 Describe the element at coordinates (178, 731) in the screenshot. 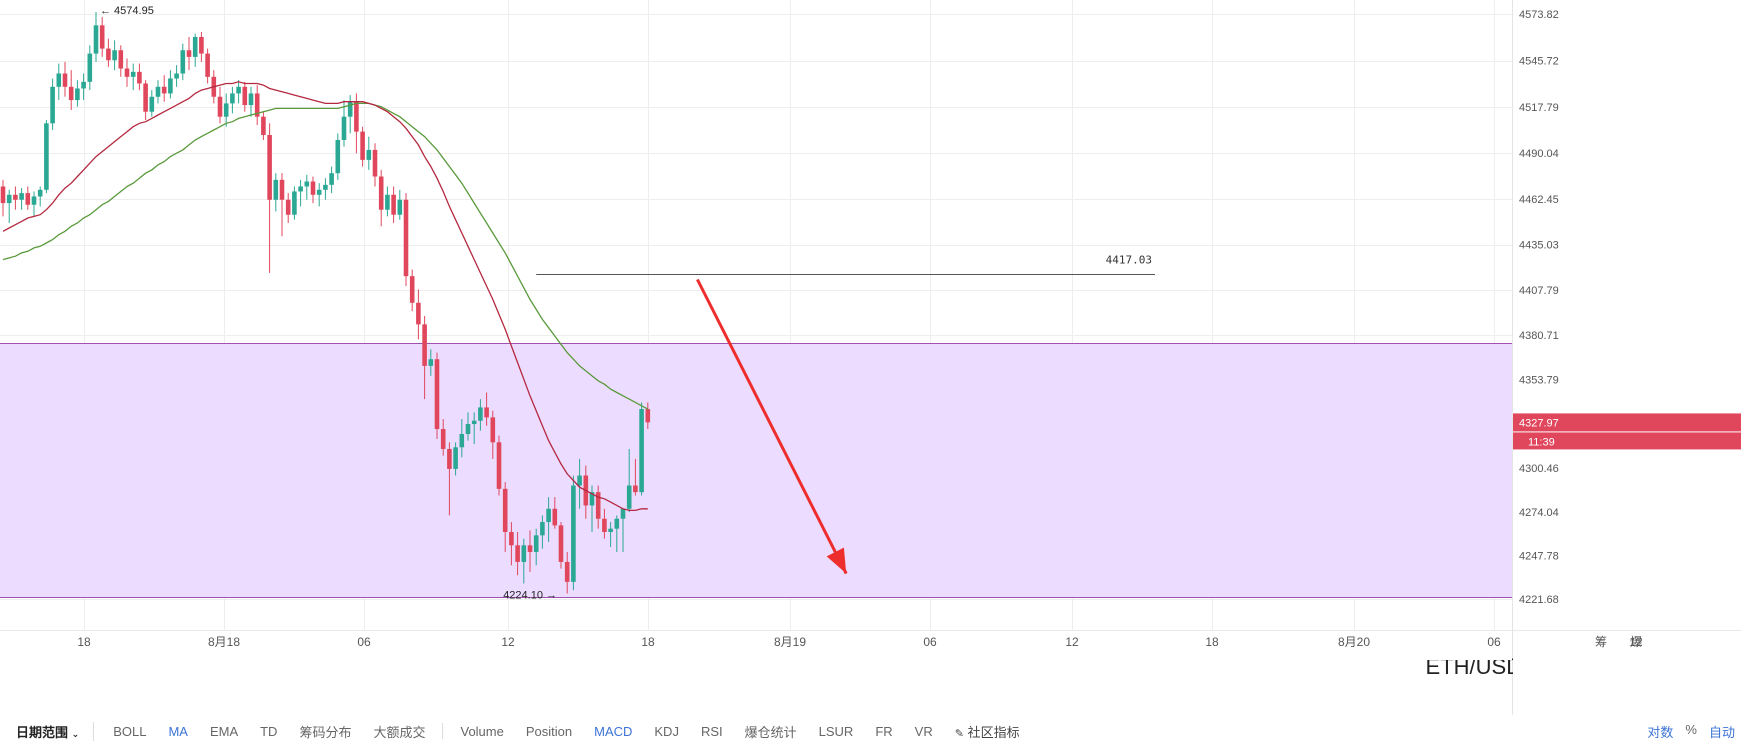

I see `tab-ma: MA` at that location.